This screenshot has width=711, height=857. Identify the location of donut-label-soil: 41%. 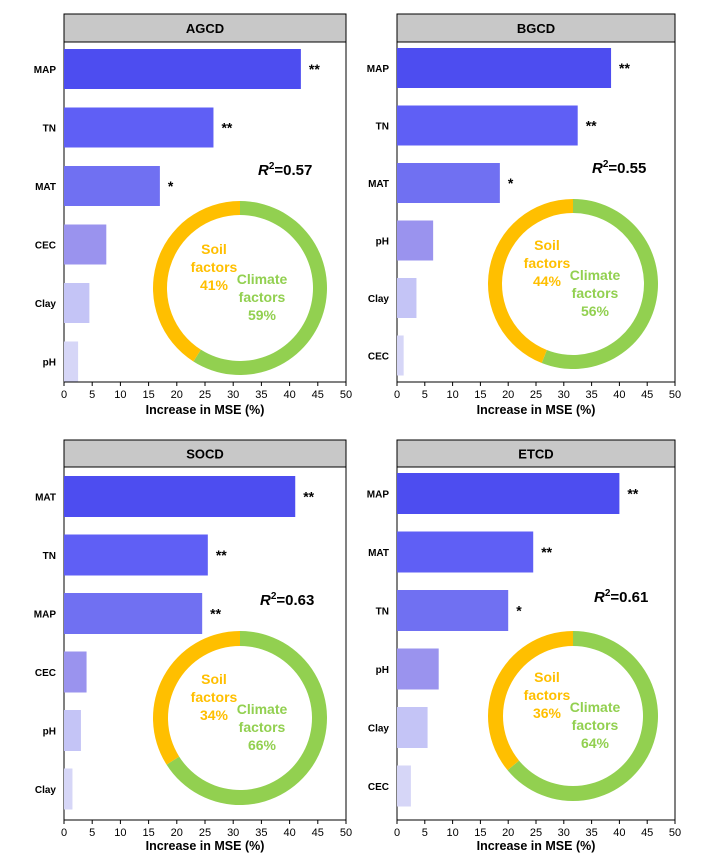
(214, 285).